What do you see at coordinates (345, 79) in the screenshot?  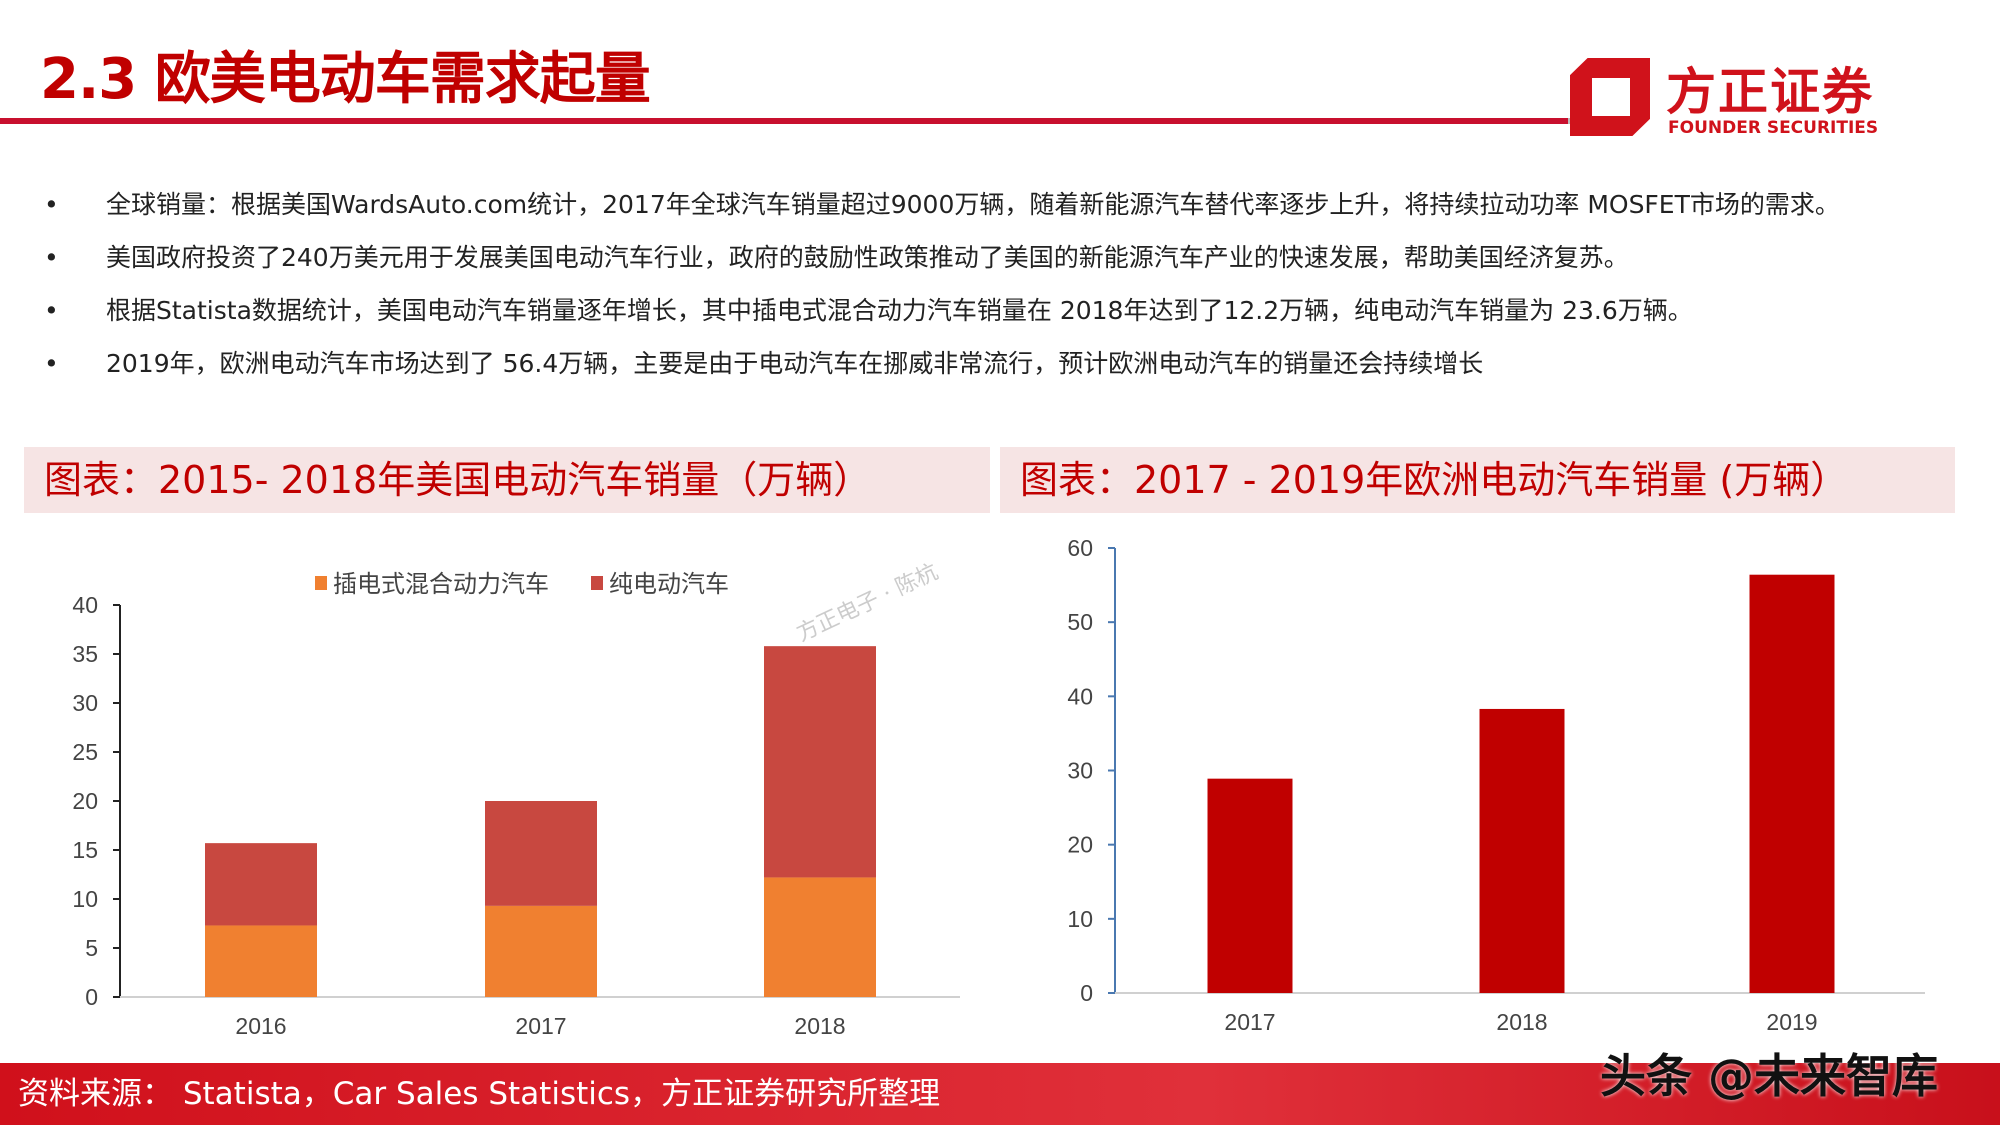 I see `page-title: 2.3 欧美电动车需求起量` at bounding box center [345, 79].